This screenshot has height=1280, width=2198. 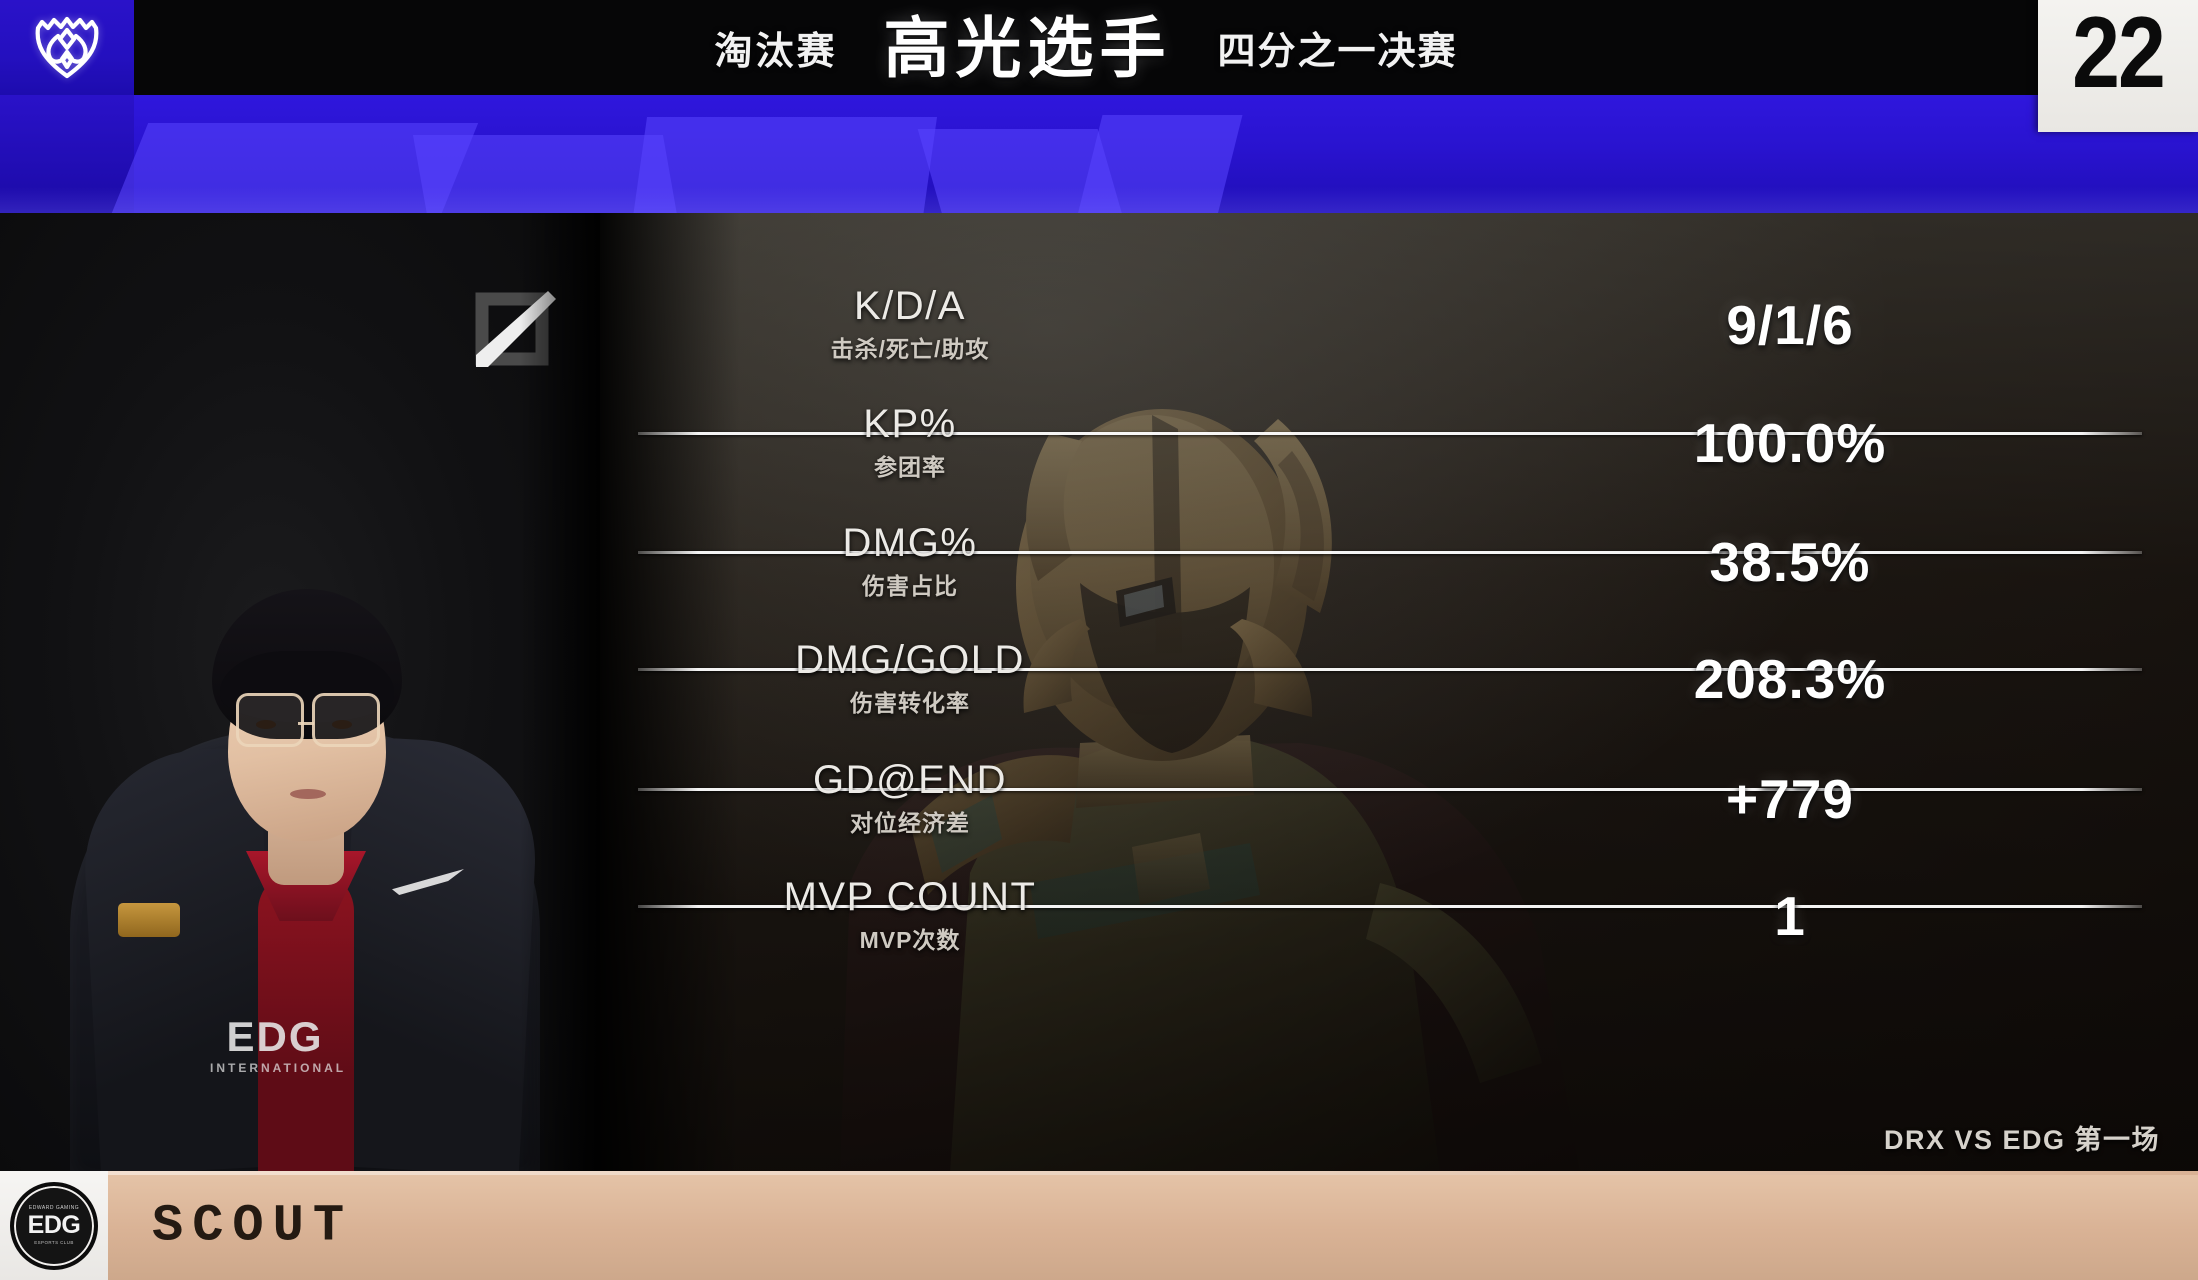 What do you see at coordinates (54, 1207) in the screenshot?
I see `team-logo-top-text: EDWARD GAMING` at bounding box center [54, 1207].